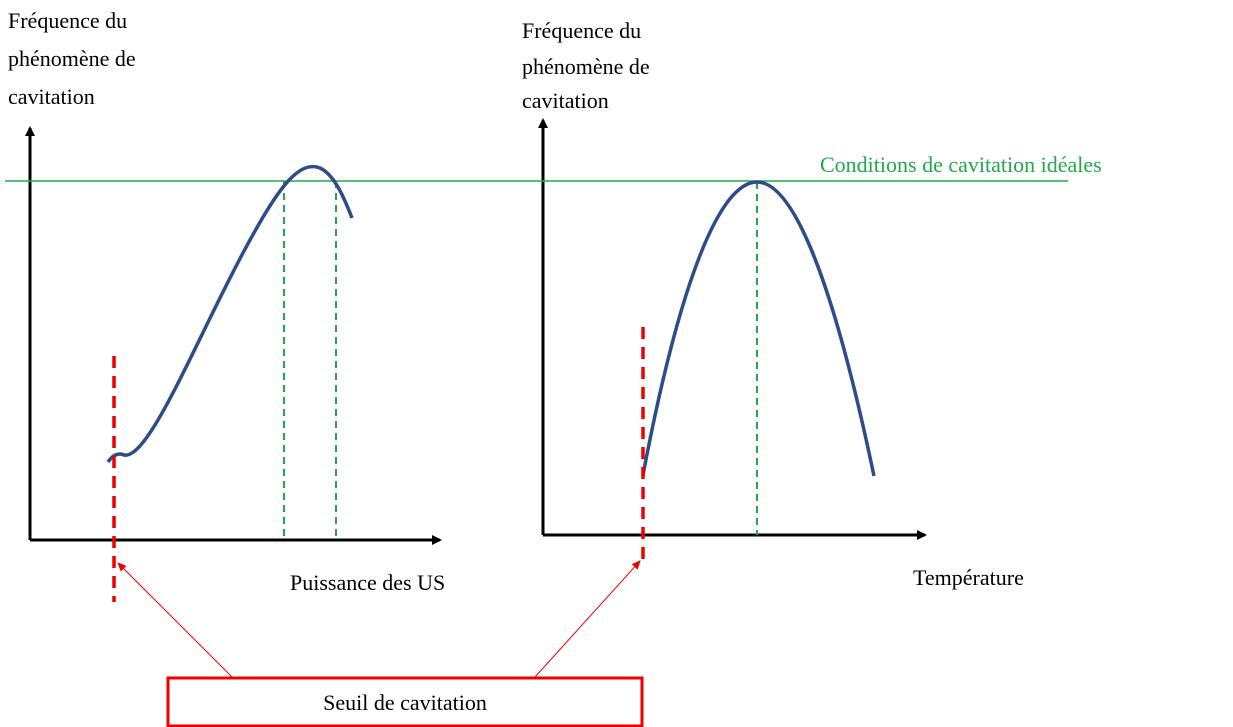 This screenshot has width=1233, height=727. What do you see at coordinates (961, 164) in the screenshot?
I see `ideal-label: Conditions de cavitation idéales` at bounding box center [961, 164].